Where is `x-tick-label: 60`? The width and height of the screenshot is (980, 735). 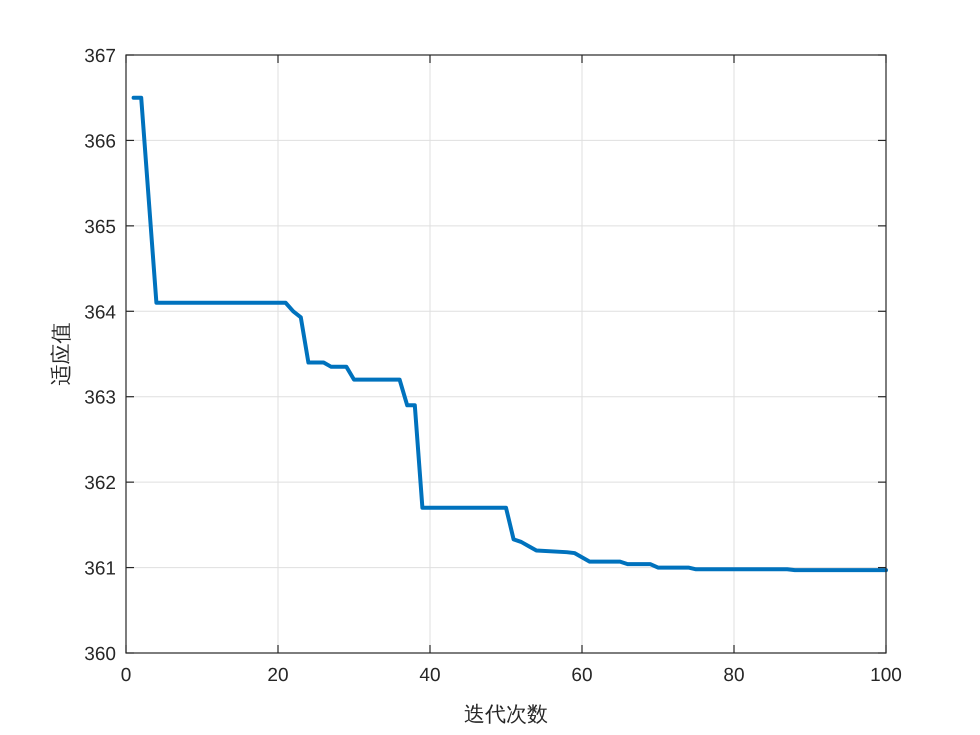
x-tick-label: 60 is located at coordinates (582, 675).